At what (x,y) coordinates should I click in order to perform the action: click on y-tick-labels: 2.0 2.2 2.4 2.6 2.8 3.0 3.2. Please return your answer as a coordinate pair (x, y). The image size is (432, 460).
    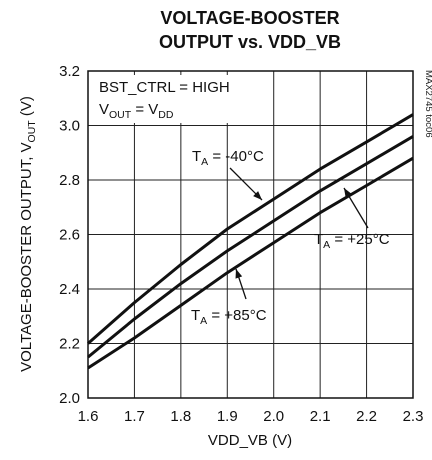
    Looking at the image, I should click on (69, 235).